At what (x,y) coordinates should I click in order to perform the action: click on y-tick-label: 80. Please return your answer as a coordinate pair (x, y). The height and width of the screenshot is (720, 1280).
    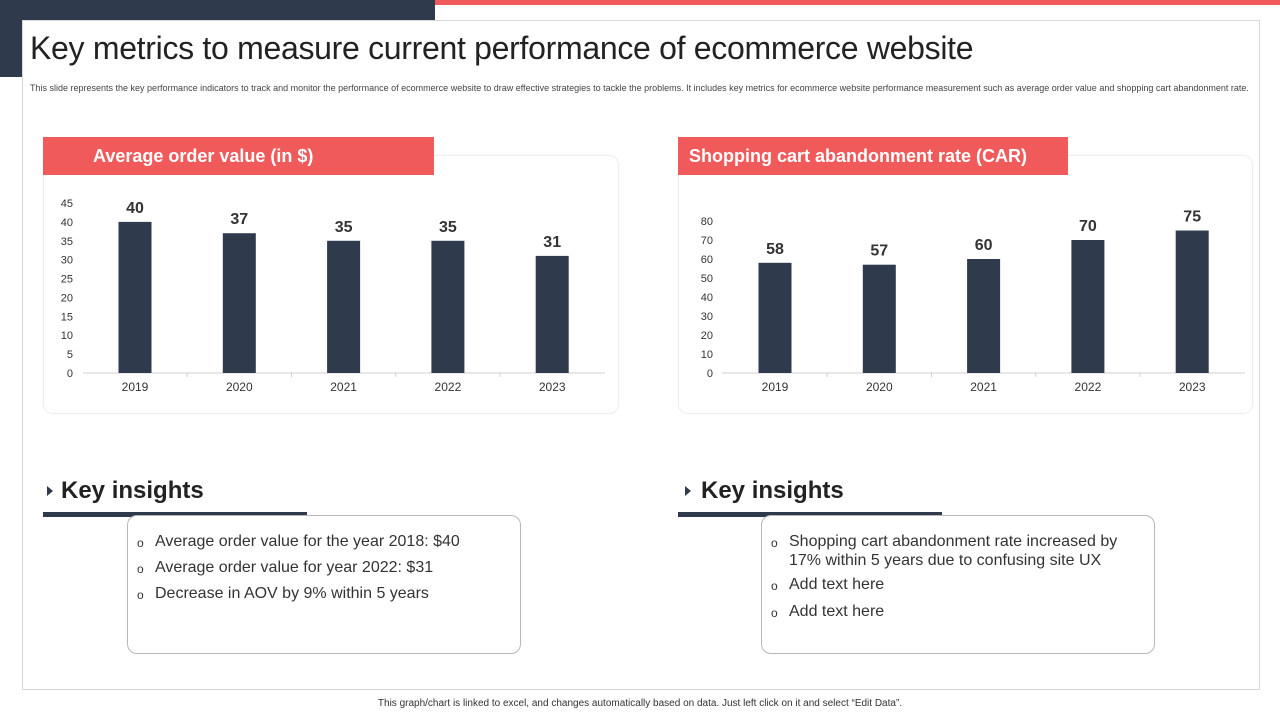
    Looking at the image, I should click on (707, 222).